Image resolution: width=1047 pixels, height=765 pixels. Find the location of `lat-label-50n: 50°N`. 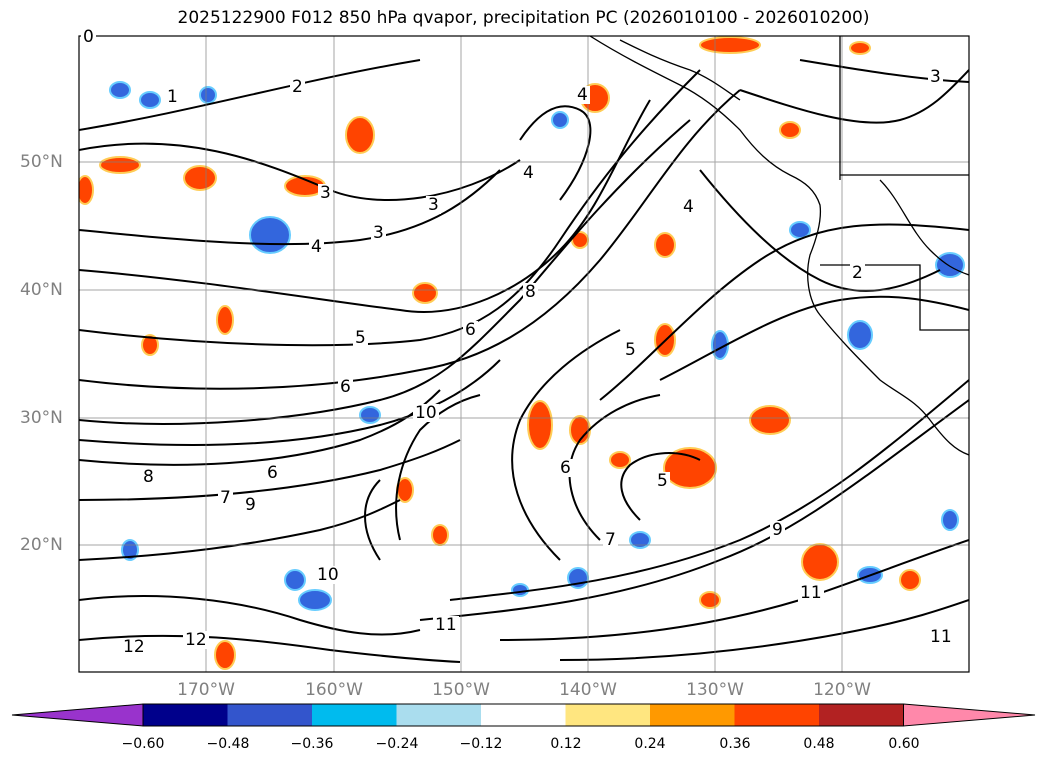

lat-label-50n: 50°N is located at coordinates (41, 162).